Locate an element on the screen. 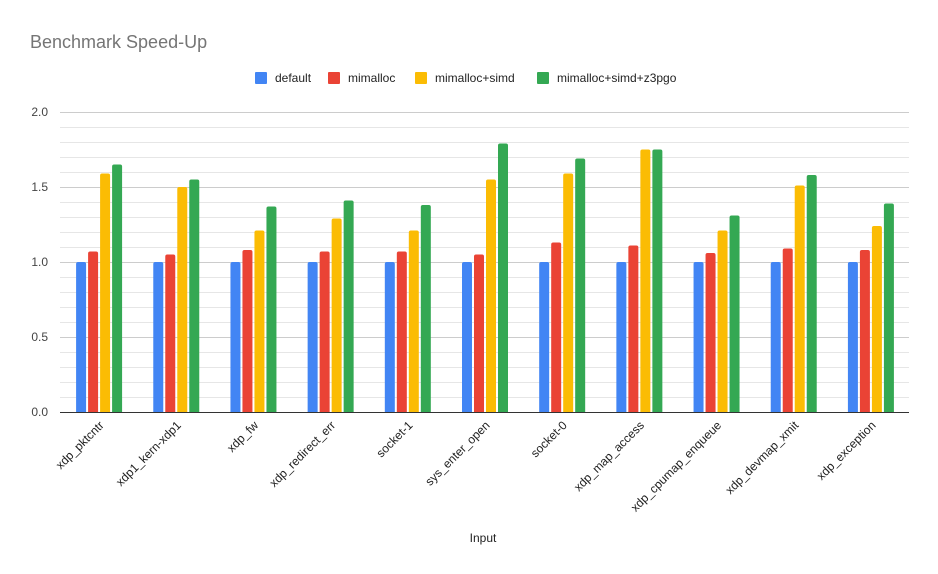 This screenshot has height=574, width=938. legend-label: mimalloc+simd+z3pgo is located at coordinates (617, 78).